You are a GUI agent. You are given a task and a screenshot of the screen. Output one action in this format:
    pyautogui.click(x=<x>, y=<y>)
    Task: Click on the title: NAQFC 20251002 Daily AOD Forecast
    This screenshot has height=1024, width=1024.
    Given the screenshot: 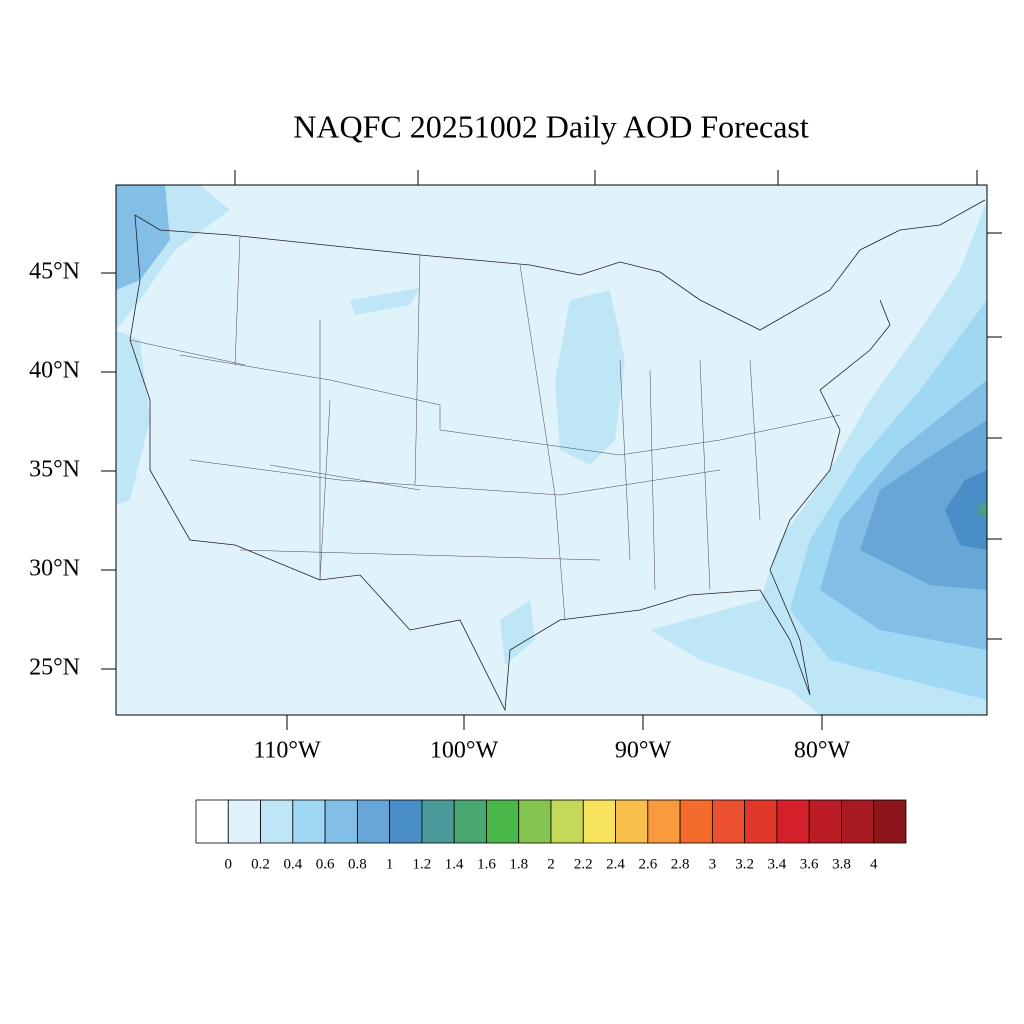 What is the action you would take?
    pyautogui.click(x=551, y=126)
    